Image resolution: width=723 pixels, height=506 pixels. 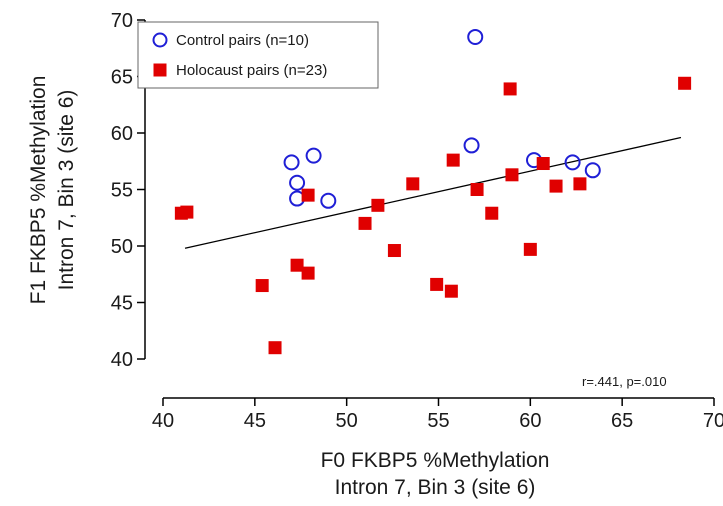 What do you see at coordinates (255, 421) in the screenshot?
I see `x-tick-label: 45` at bounding box center [255, 421].